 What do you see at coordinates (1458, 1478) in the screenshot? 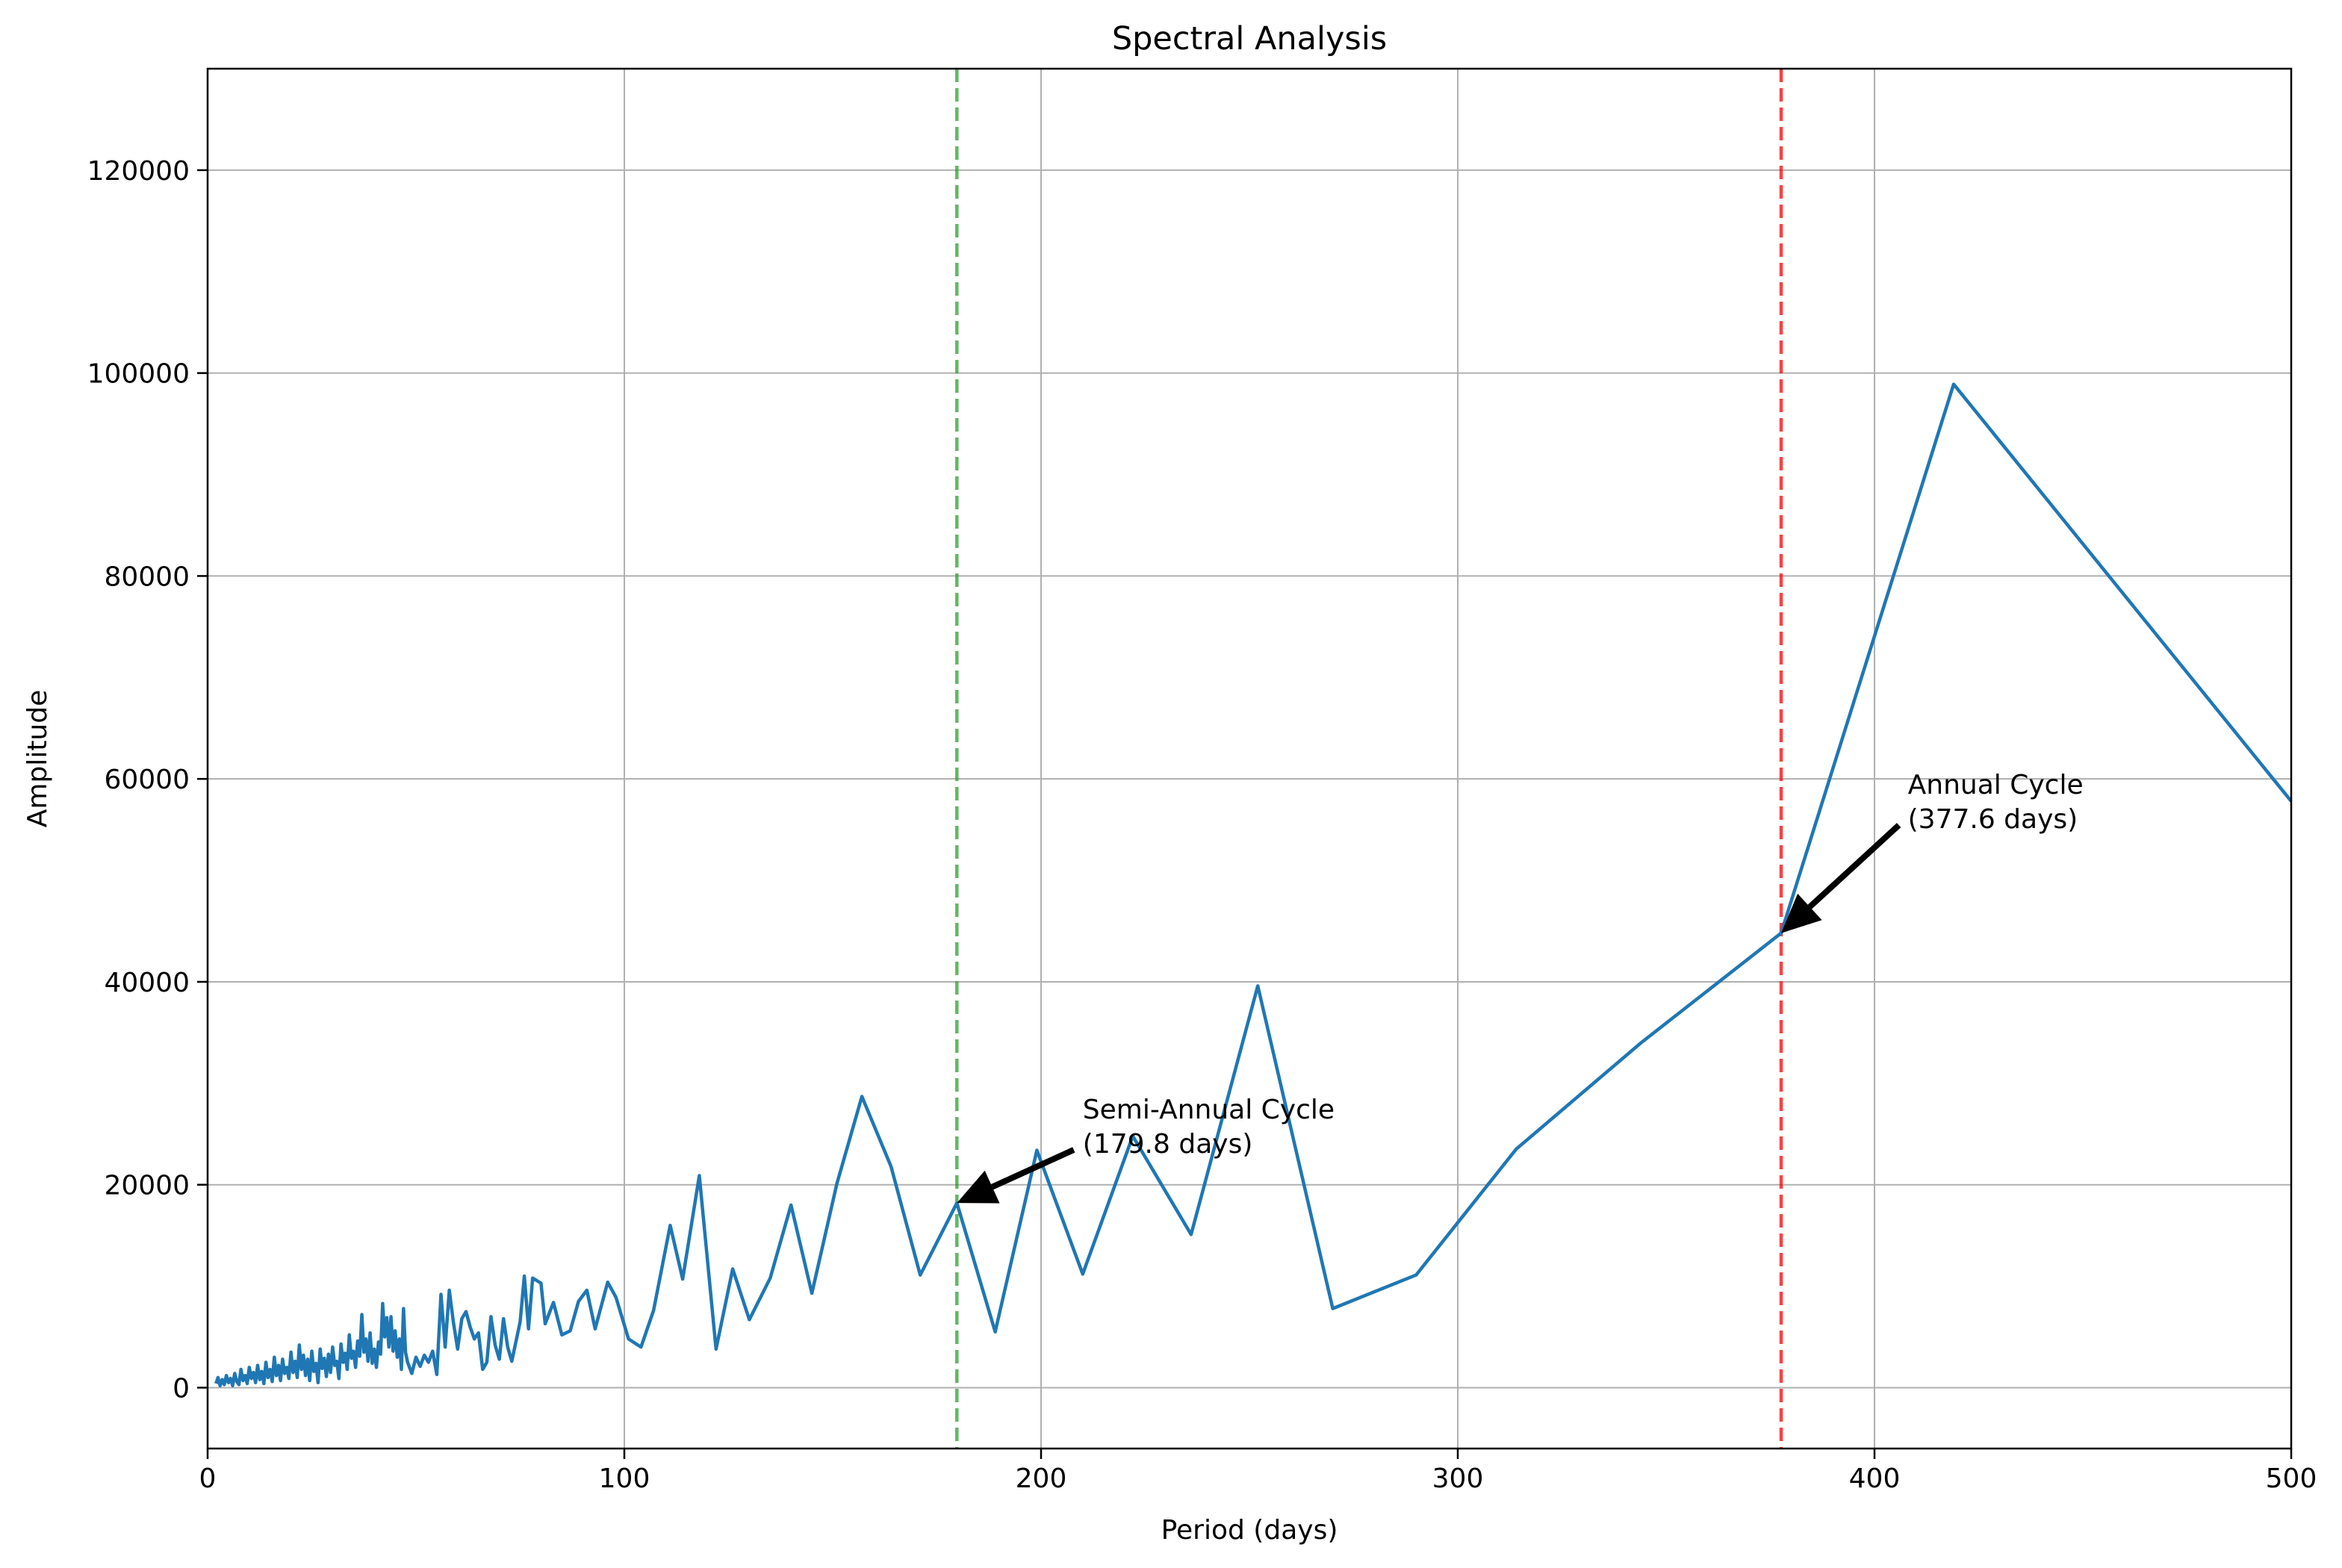
I see `x-tick-label: 300` at bounding box center [1458, 1478].